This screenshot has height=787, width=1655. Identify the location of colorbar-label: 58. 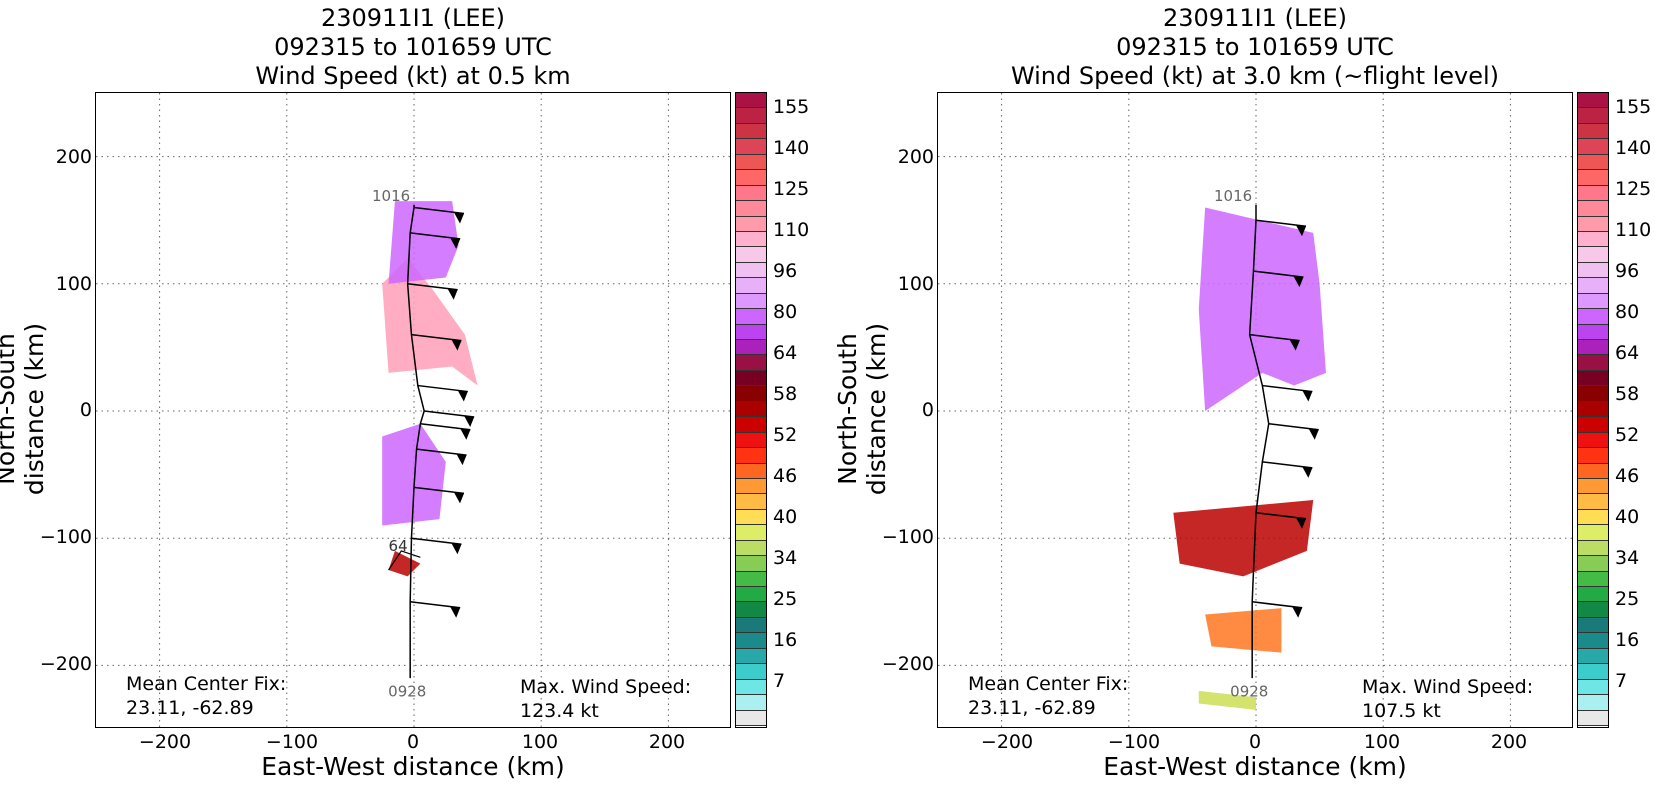
(785, 394).